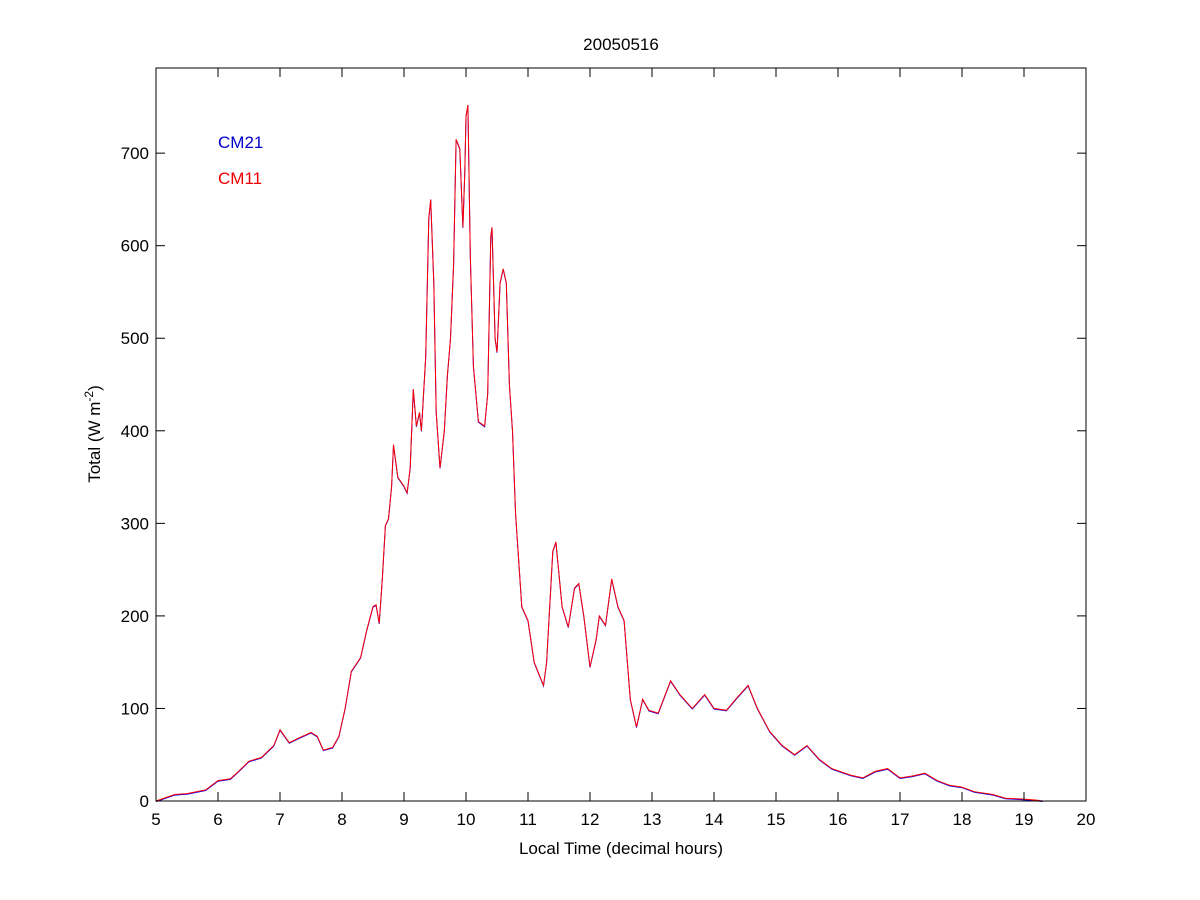 The width and height of the screenshot is (1200, 900). What do you see at coordinates (341, 819) in the screenshot?
I see `x-tick-label: 8` at bounding box center [341, 819].